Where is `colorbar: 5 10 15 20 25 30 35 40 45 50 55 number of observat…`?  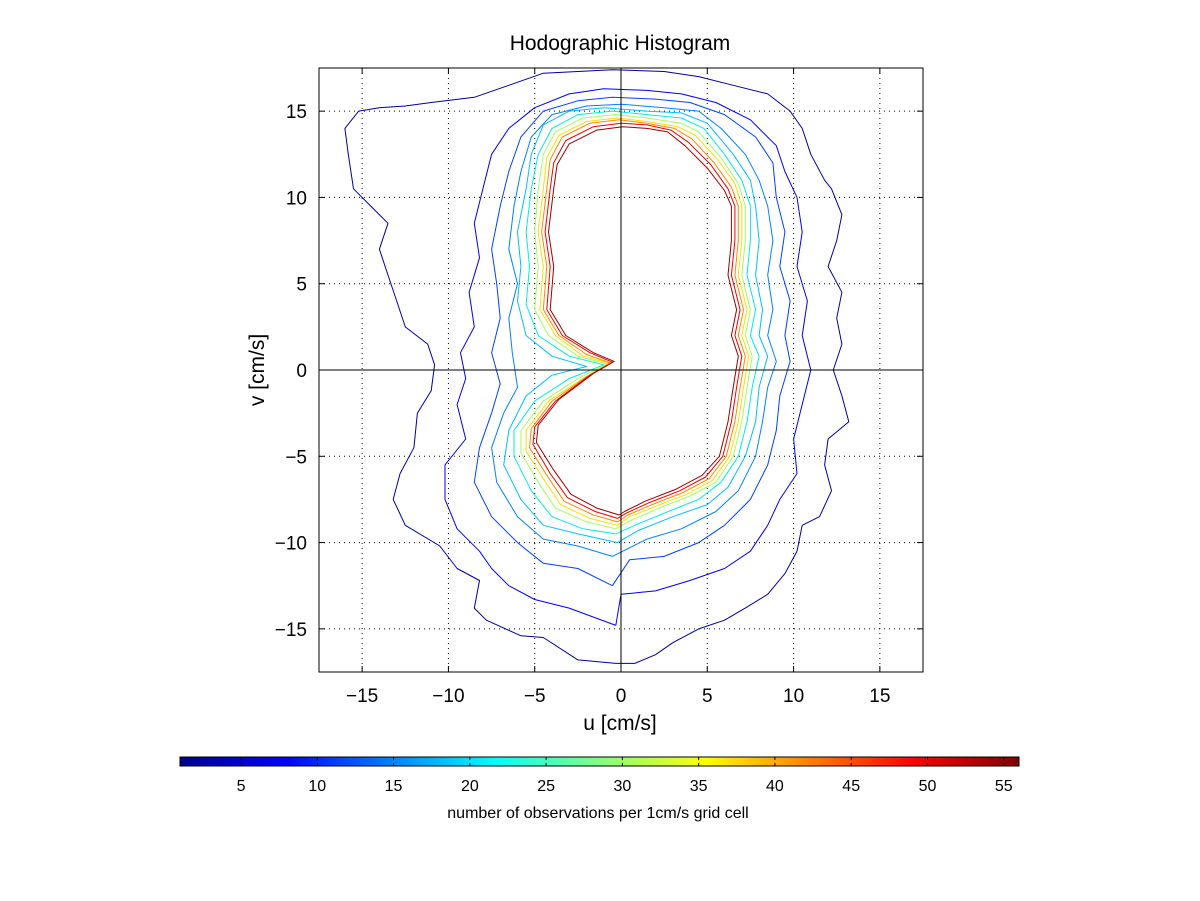
colorbar: 5 10 15 20 25 30 35 40 45 50 55 number of observat… is located at coordinates (599, 789).